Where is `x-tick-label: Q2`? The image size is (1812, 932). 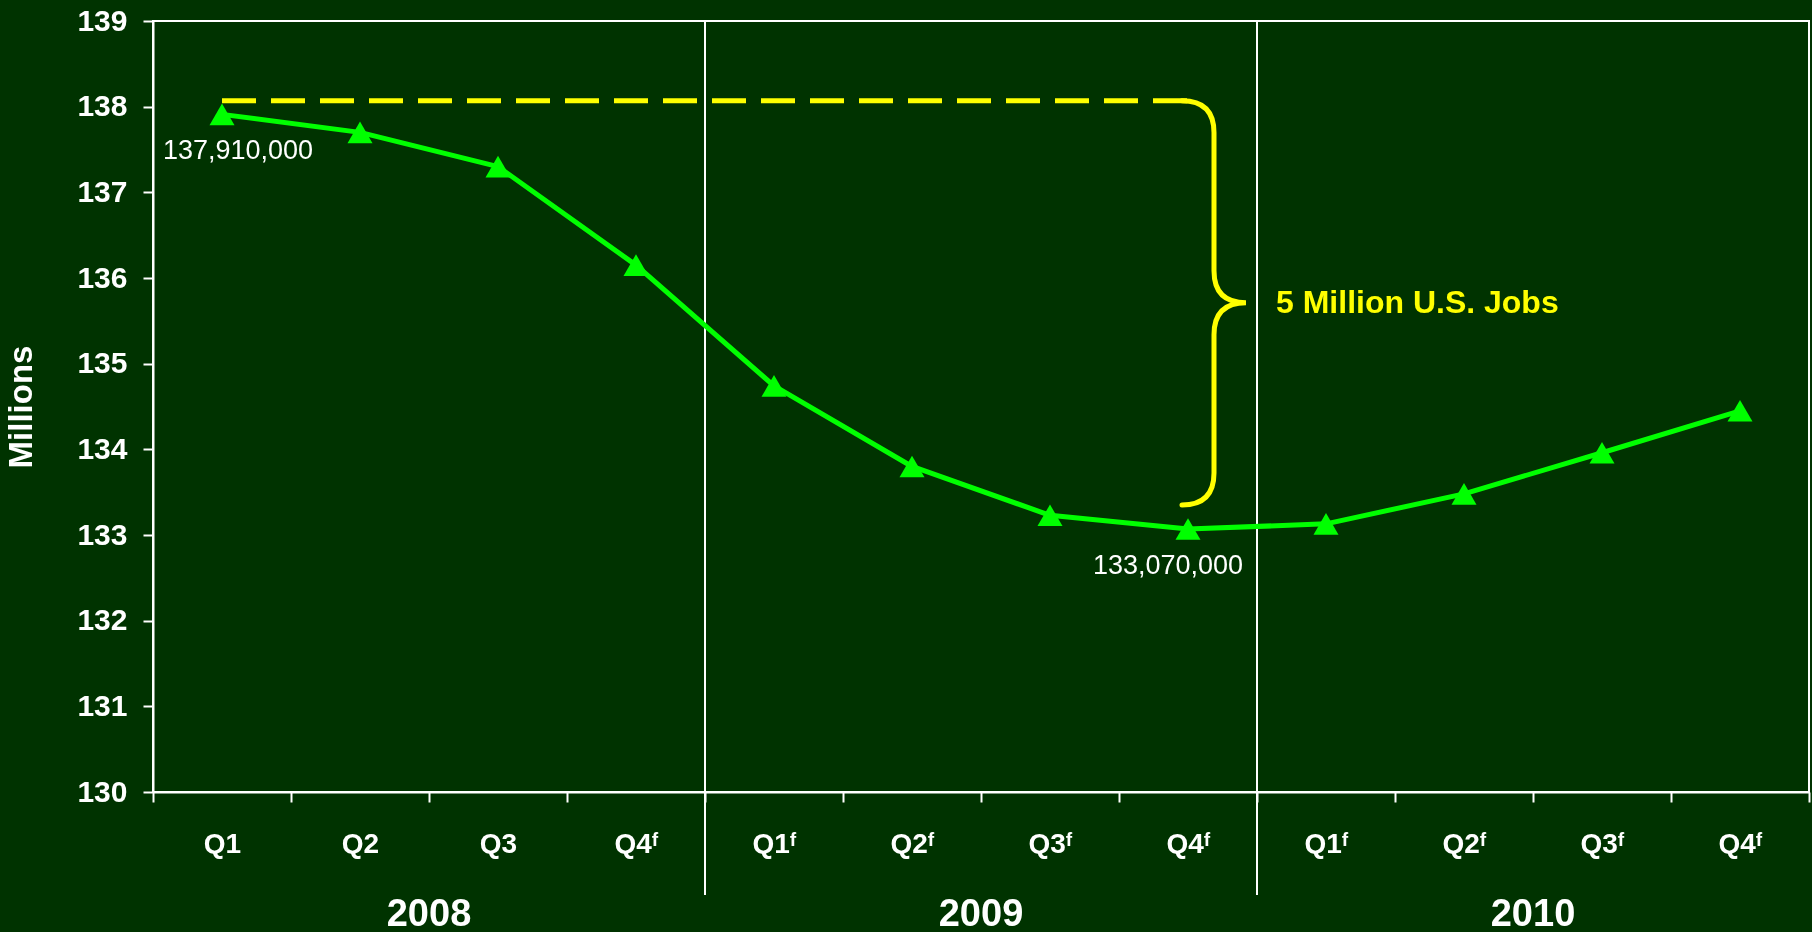 x-tick-label: Q2 is located at coordinates (360, 843).